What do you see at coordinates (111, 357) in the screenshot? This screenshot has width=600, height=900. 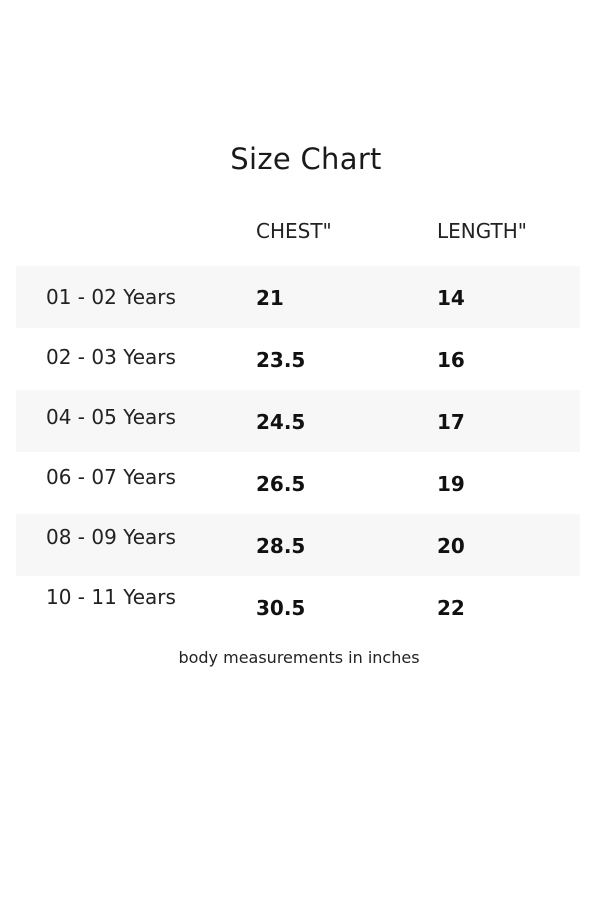 I see `age-range-cell: 02 - 03 Years` at bounding box center [111, 357].